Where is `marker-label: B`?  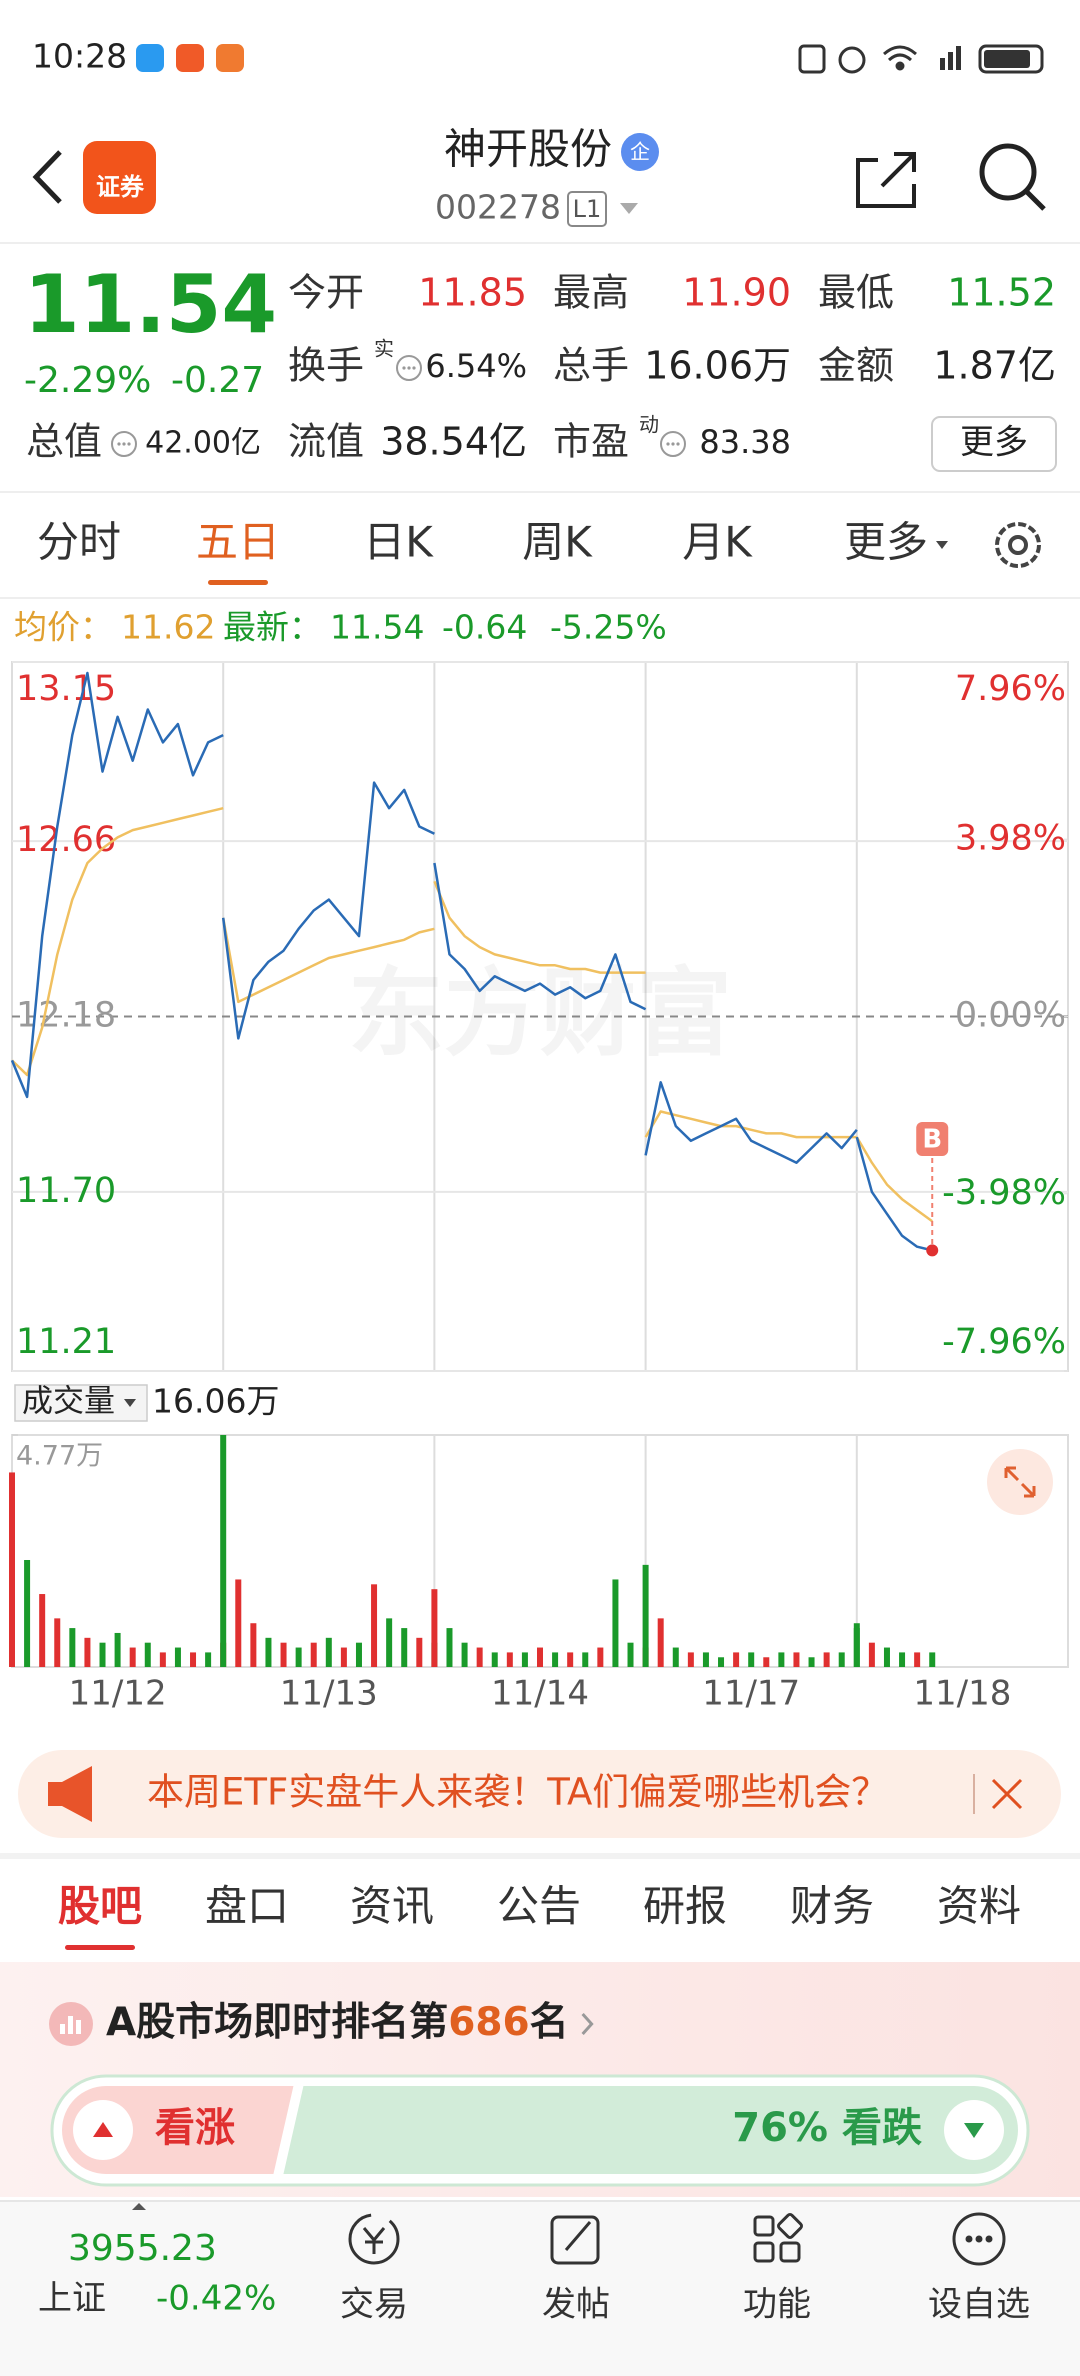
marker-label: B is located at coordinates (932, 1140).